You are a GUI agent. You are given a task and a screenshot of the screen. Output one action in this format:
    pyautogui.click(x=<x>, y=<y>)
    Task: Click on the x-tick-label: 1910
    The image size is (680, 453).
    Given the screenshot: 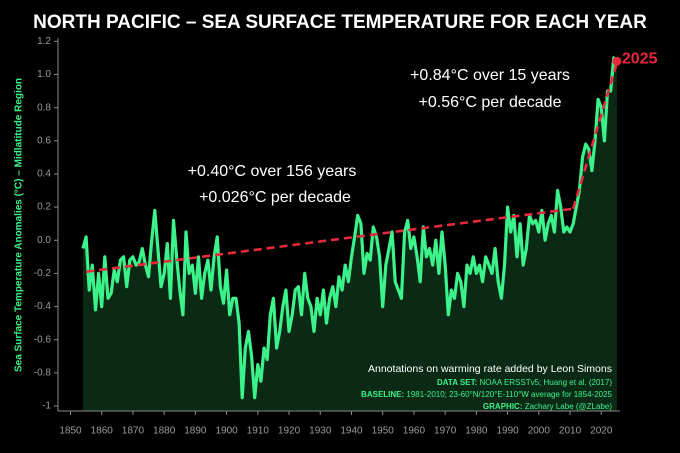 What is the action you would take?
    pyautogui.click(x=258, y=431)
    